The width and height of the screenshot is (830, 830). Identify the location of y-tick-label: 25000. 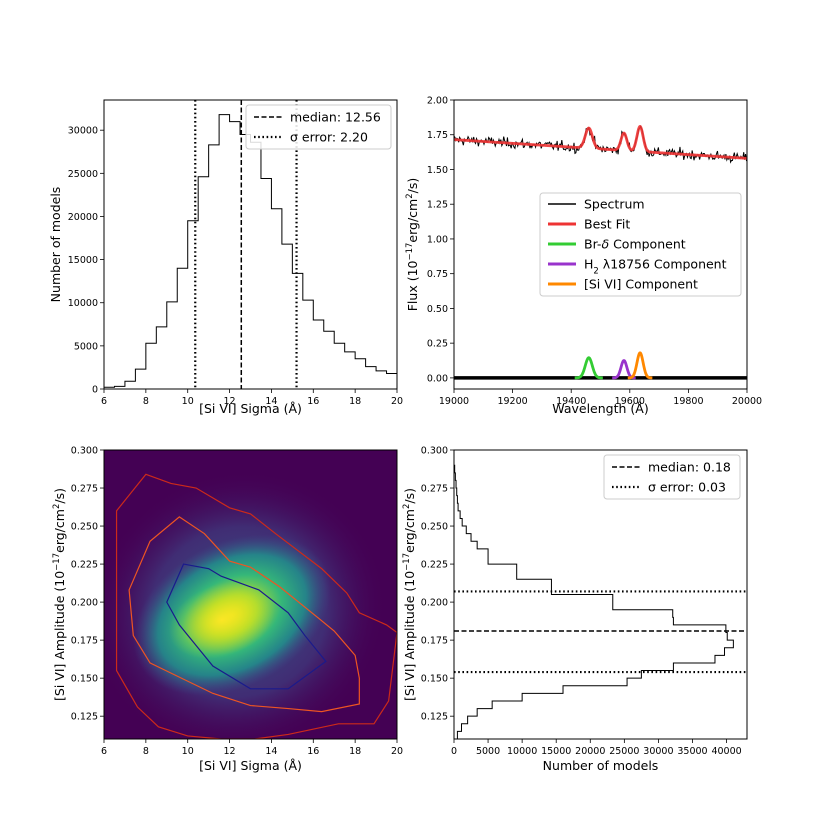
(83, 174).